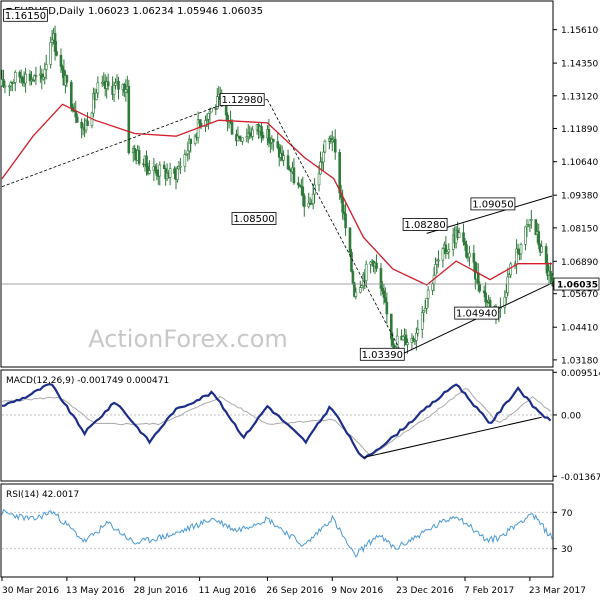 Image resolution: width=600 pixels, height=604 pixels. What do you see at coordinates (425, 591) in the screenshot?
I see `x-tick-label: 23 Dec 2016` at bounding box center [425, 591].